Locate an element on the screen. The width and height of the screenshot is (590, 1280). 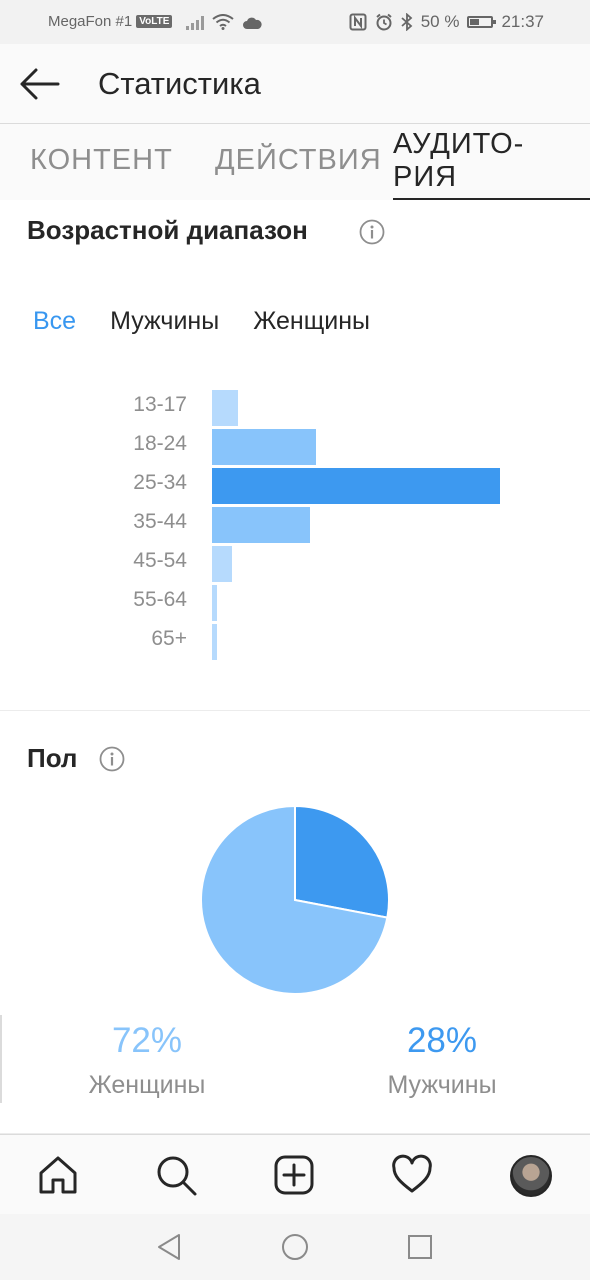
home-circle-icon is located at coordinates (295, 1247).